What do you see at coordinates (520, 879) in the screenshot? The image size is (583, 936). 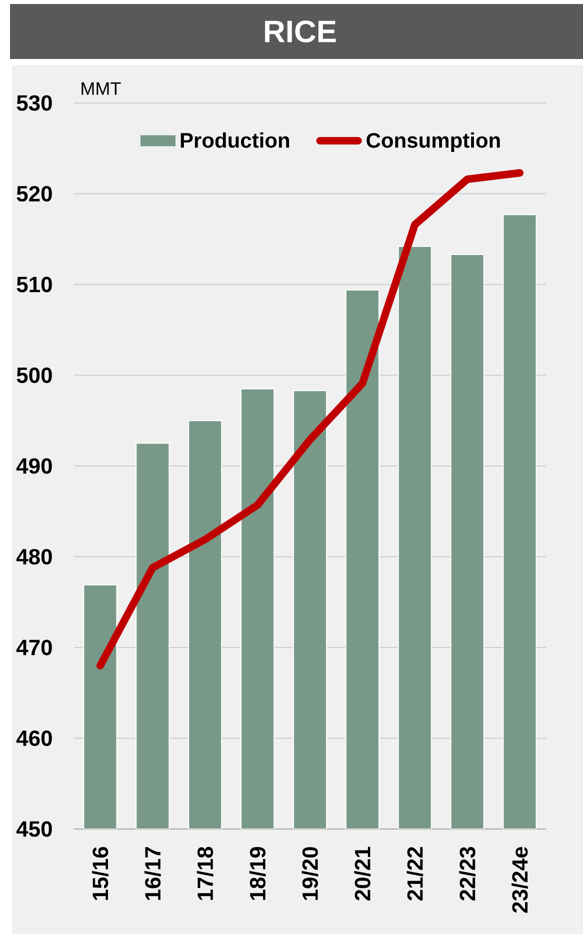 I see `x-tick-label: 23/24e` at bounding box center [520, 879].